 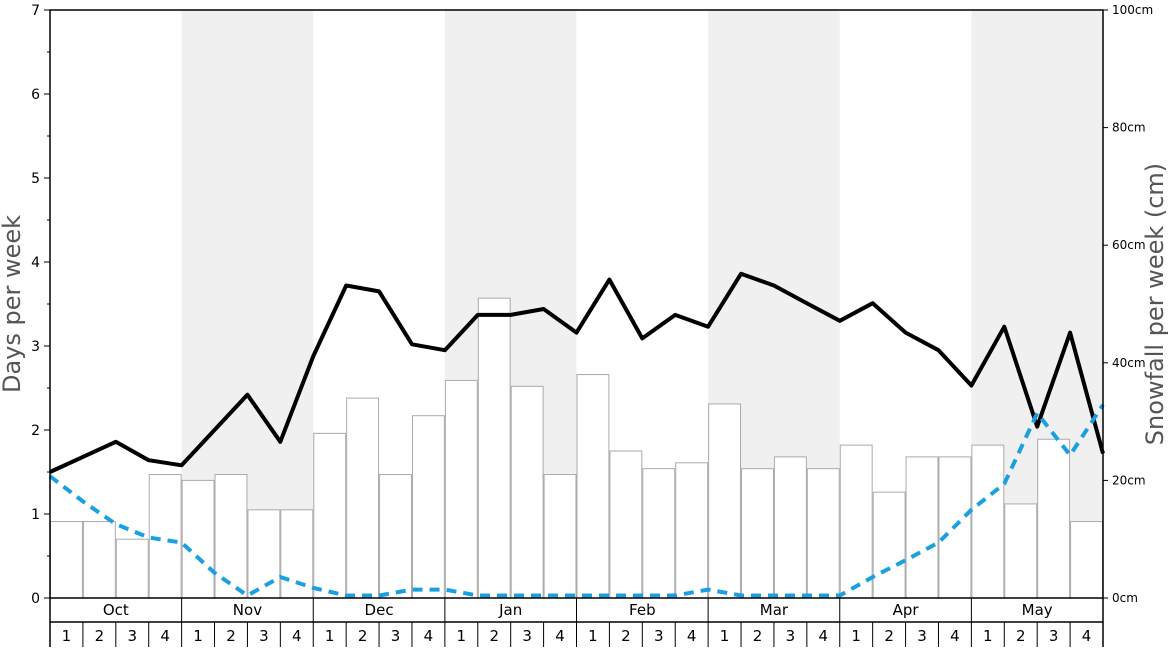 What do you see at coordinates (13, 304) in the screenshot?
I see `left-axis-title: Days per week` at bounding box center [13, 304].